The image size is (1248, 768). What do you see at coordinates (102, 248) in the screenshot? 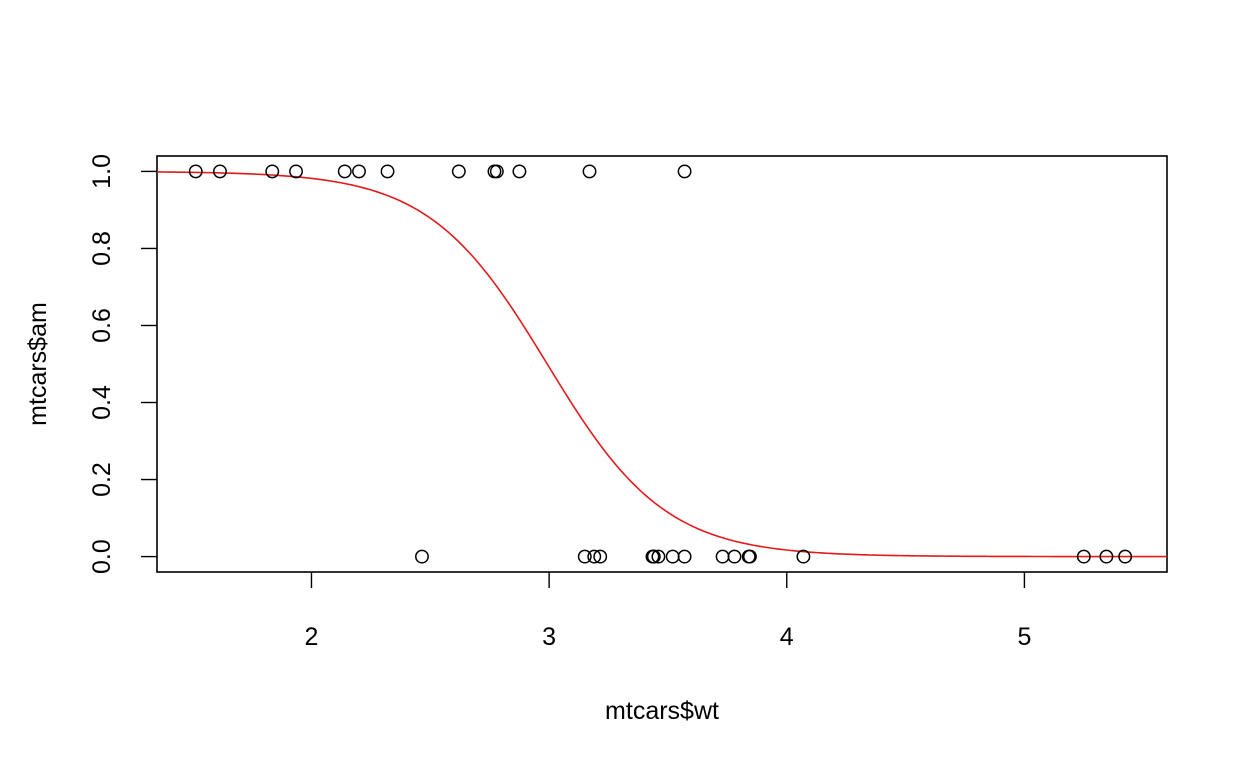
I see `y-tick-label: 0.8` at bounding box center [102, 248].